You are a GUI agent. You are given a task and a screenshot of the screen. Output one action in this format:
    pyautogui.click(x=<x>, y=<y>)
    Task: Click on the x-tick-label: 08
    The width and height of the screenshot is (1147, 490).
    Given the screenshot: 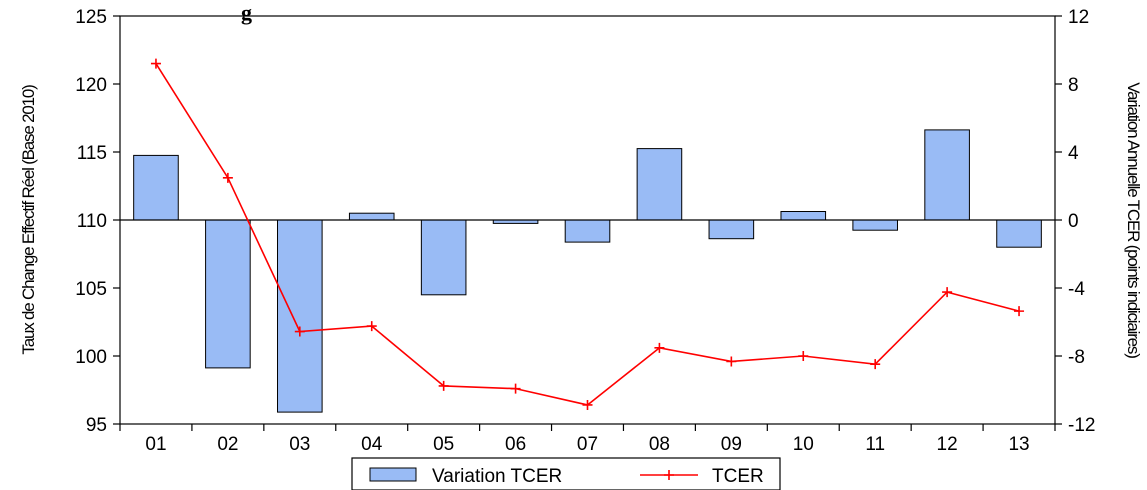 What is the action you would take?
    pyautogui.click(x=659, y=444)
    